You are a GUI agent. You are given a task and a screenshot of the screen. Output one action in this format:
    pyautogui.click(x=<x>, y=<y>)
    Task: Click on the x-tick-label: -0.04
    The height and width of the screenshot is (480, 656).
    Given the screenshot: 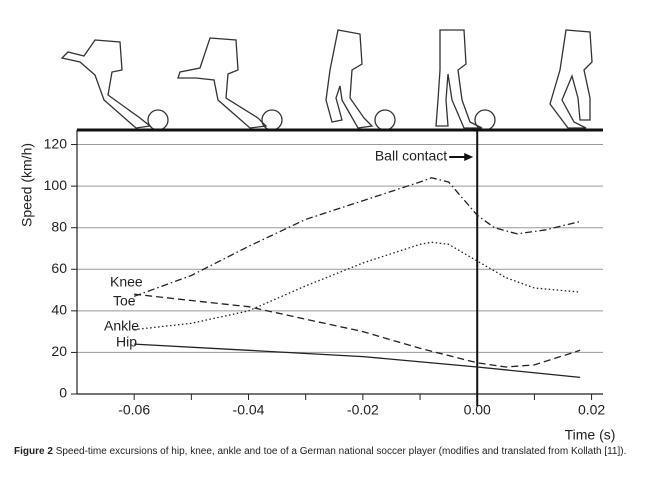 What is the action you would take?
    pyautogui.click(x=249, y=410)
    